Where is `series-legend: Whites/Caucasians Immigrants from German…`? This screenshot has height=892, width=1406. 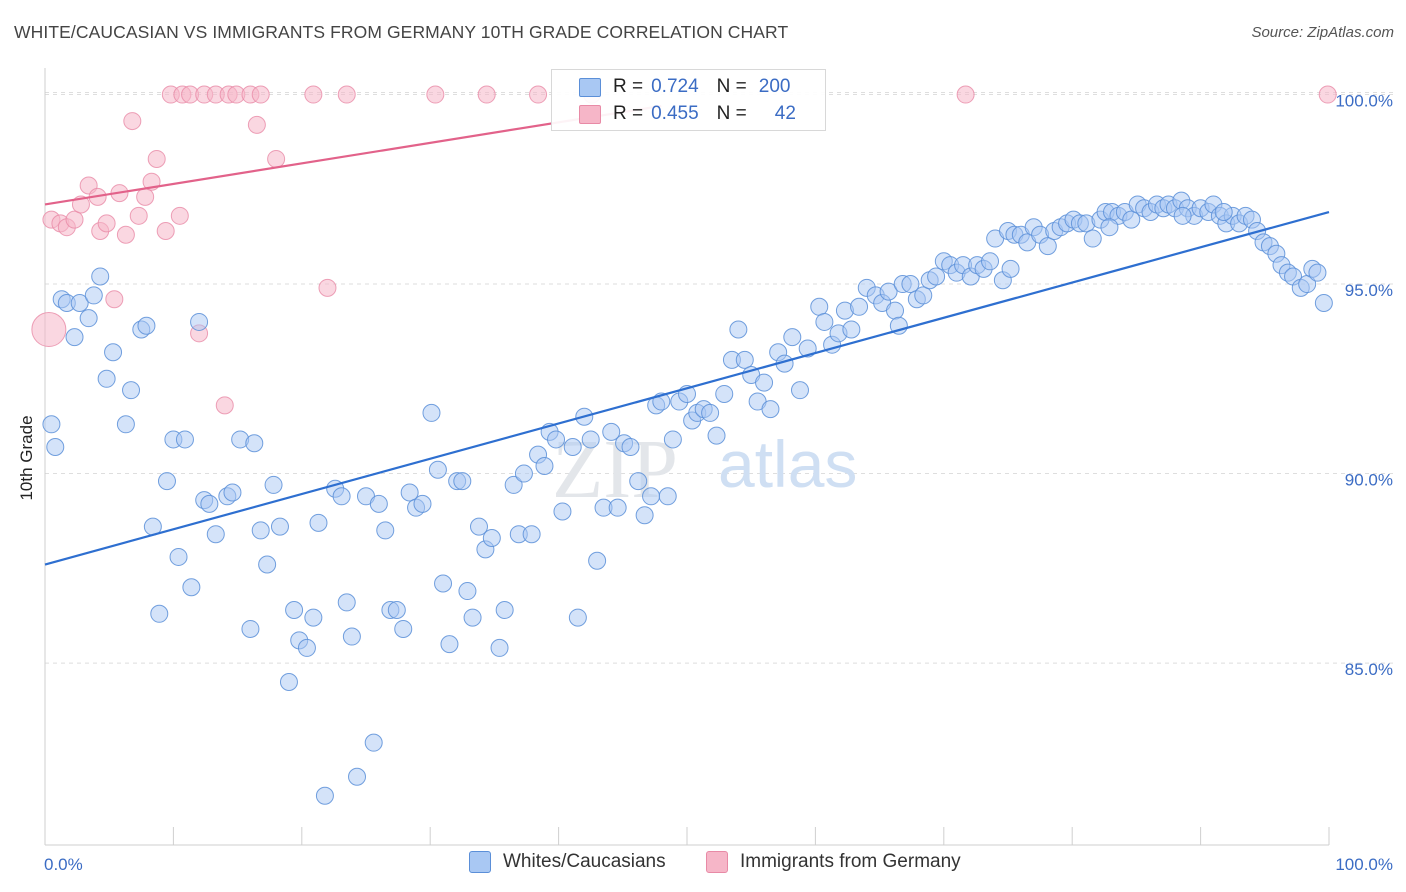 series-legend: Whites/Caucasians Immigrants from German… is located at coordinates (703, 865).